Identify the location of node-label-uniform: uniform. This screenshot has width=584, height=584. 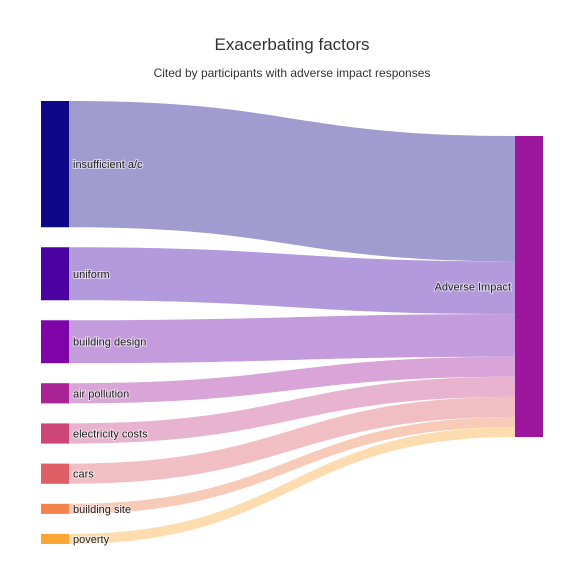
(91, 275).